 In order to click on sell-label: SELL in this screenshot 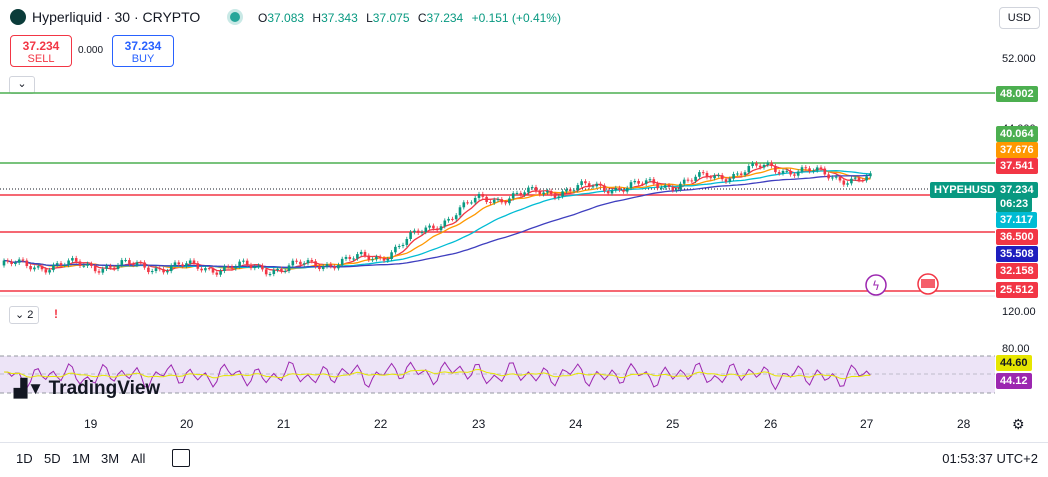, I will do `click(41, 59)`.